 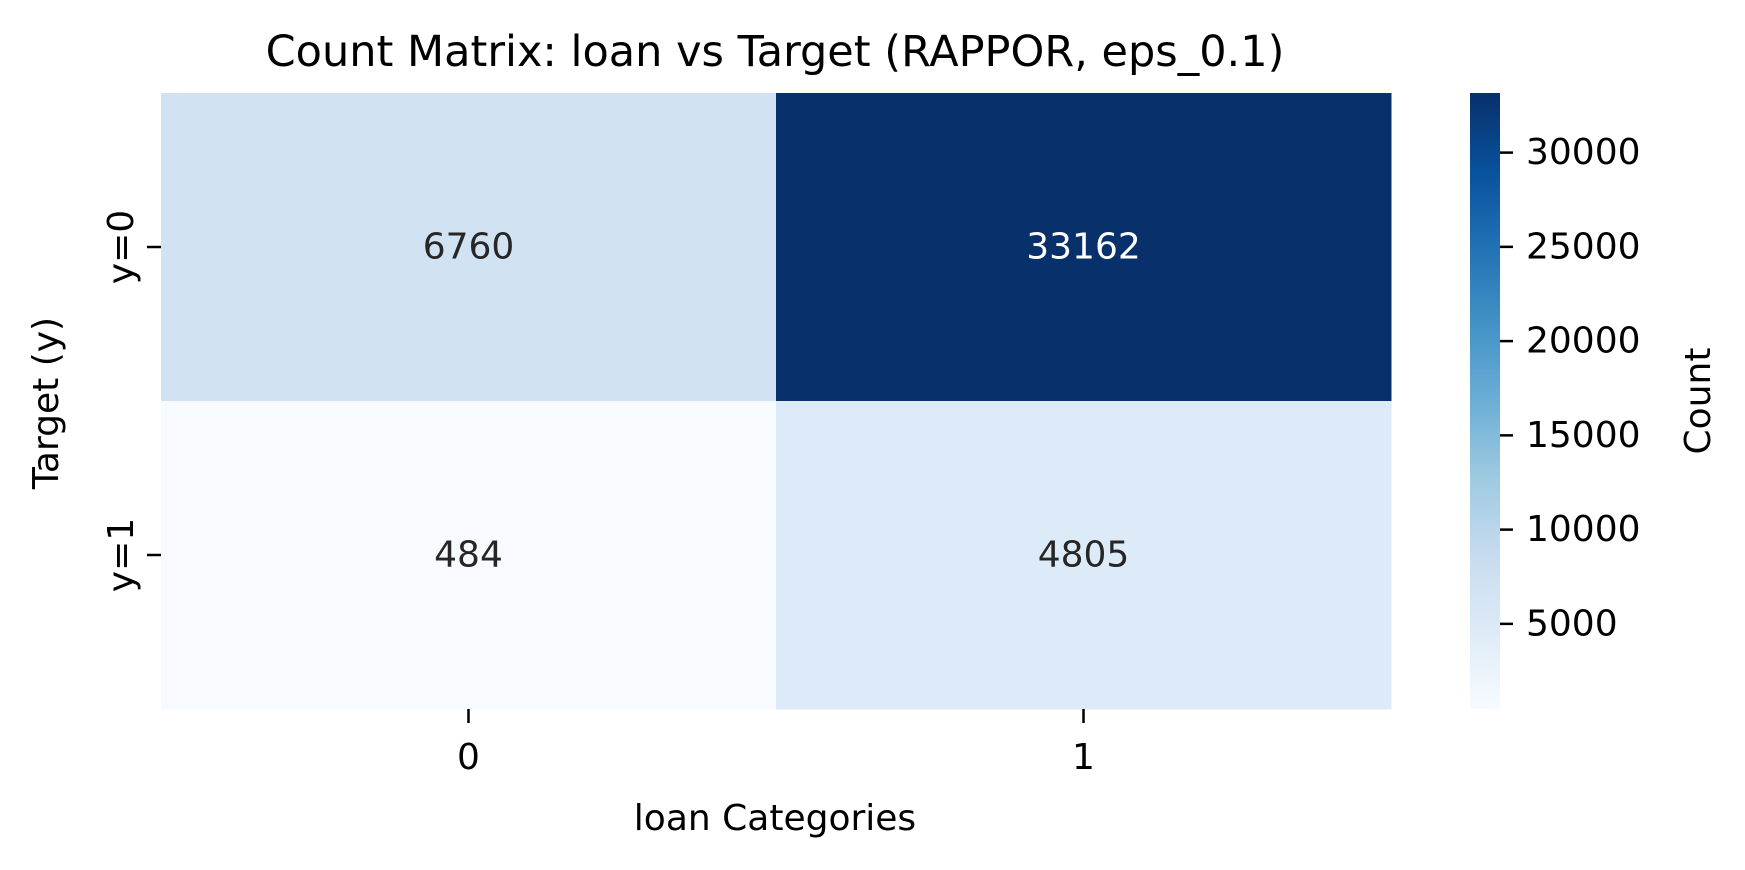 I want to click on x-axis-label: loan Categories, so click(x=775, y=818).